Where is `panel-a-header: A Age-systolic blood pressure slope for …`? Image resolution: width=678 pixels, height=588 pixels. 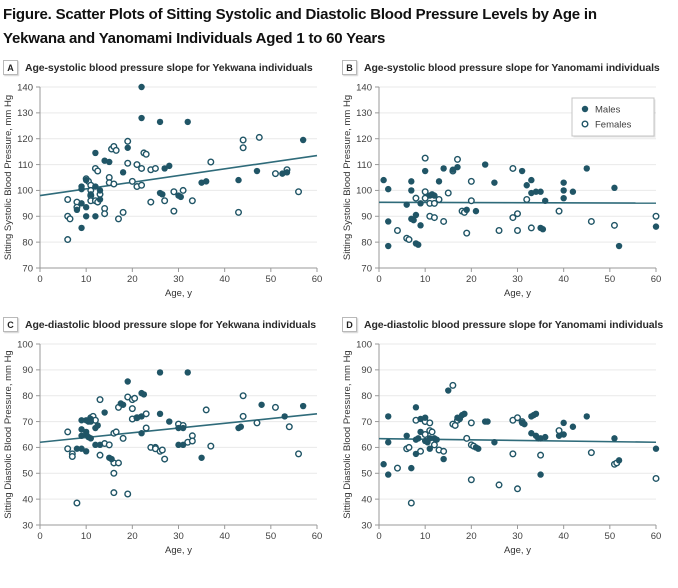
panel-a-header: A Age-systolic blood pressure slope for … is located at coordinates (171, 67).